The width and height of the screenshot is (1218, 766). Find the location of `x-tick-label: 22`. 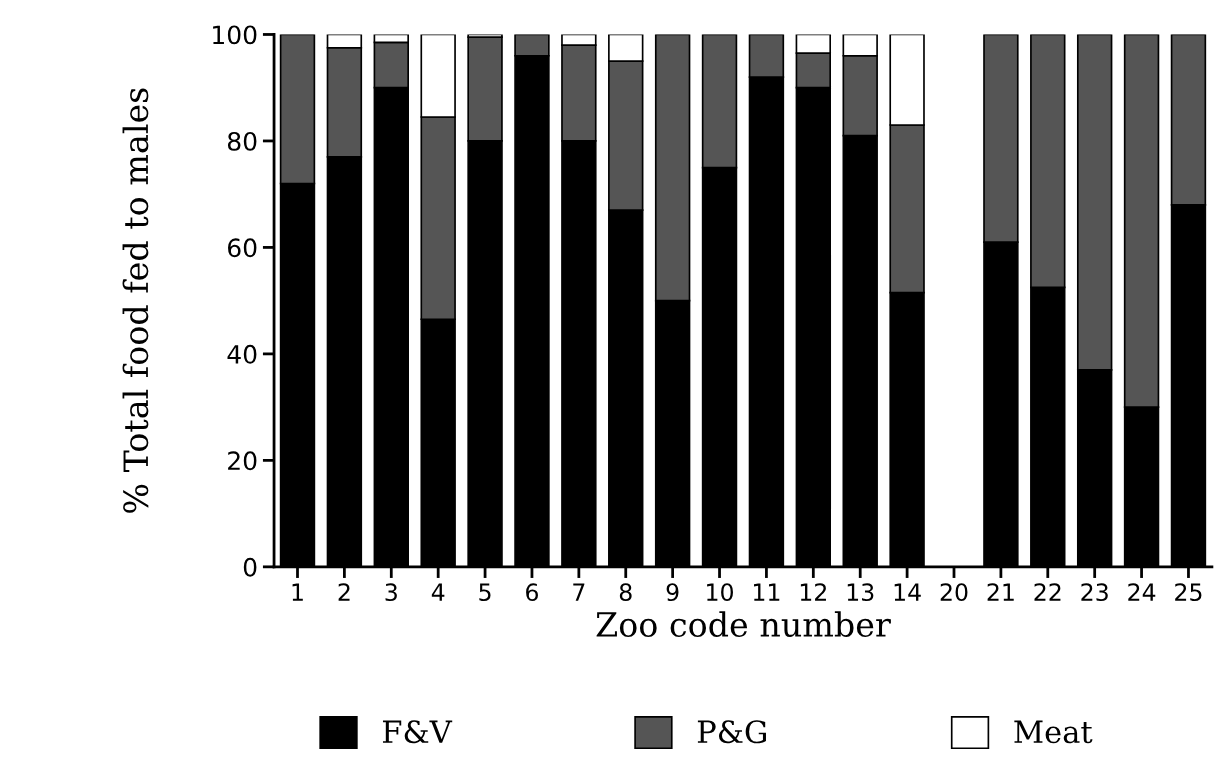

x-tick-label: 22 is located at coordinates (1047, 592).